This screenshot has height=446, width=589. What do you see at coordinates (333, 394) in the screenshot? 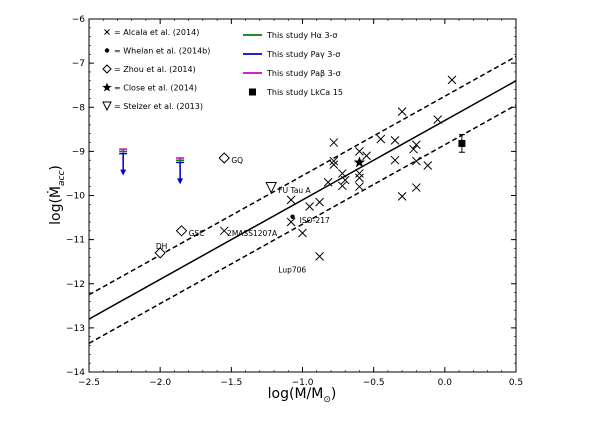
I see `x-axis-label-close: )` at bounding box center [333, 394].